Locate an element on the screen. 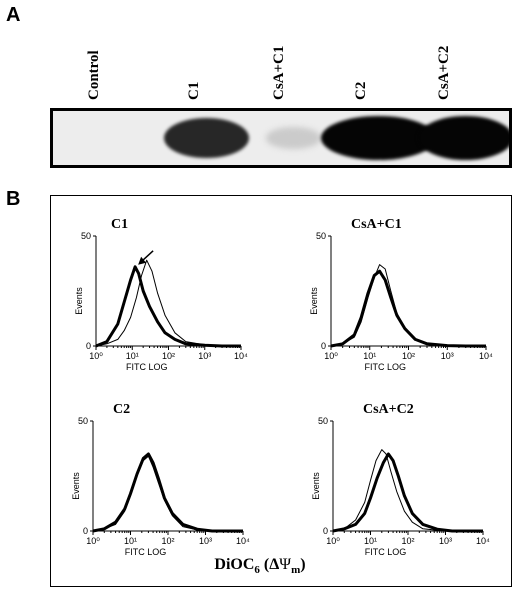  western-blot is located at coordinates (281, 138).